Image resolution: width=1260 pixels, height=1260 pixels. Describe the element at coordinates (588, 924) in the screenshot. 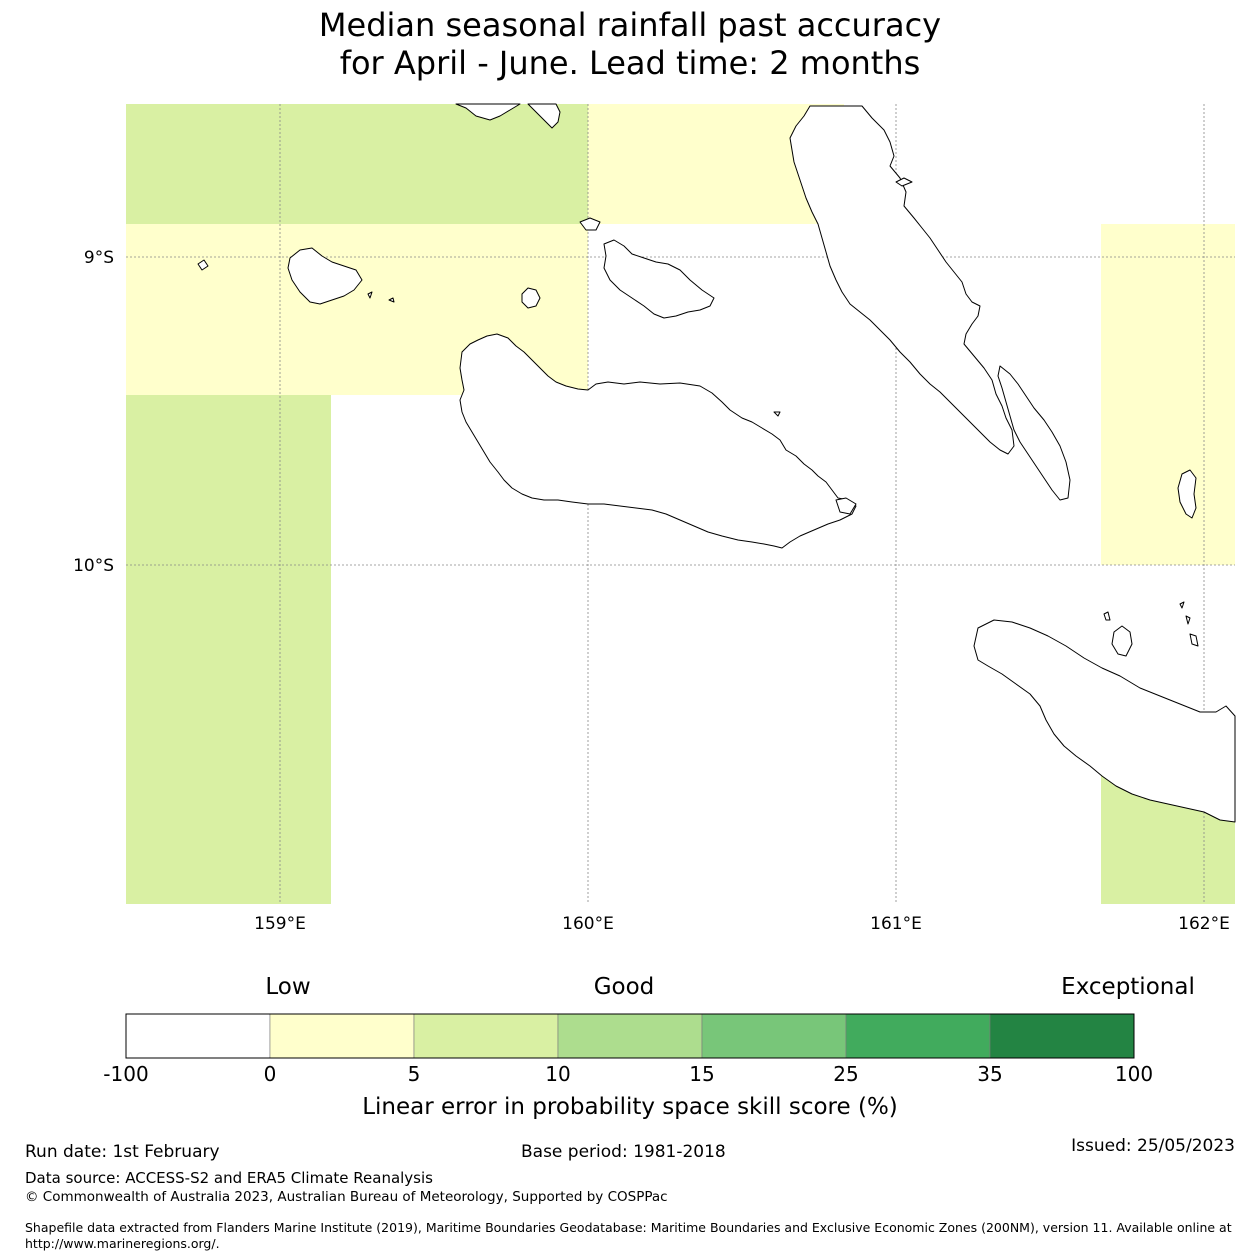

I see `lon-label-160e: 160°E` at that location.